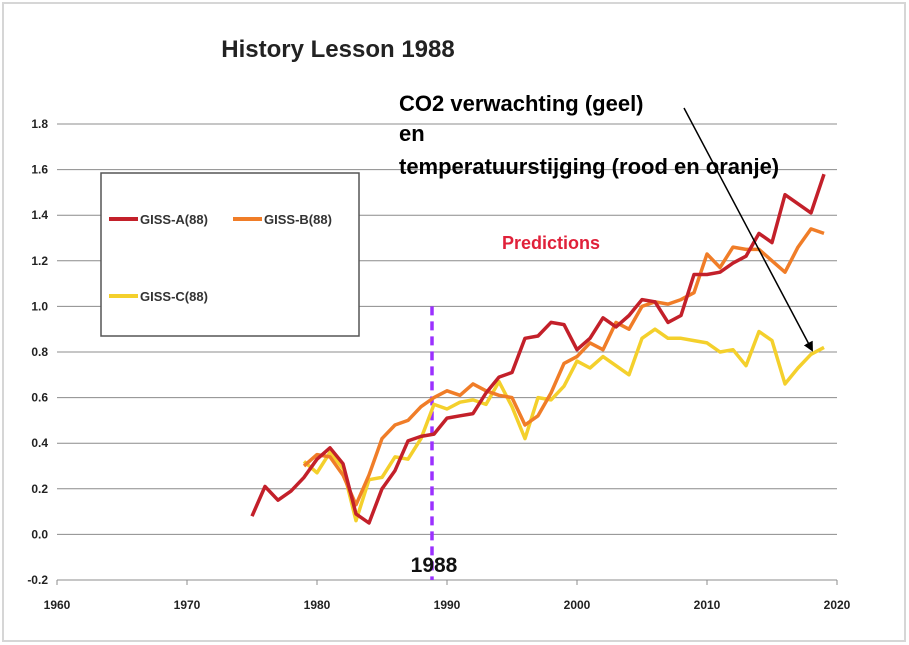  What do you see at coordinates (39, 261) in the screenshot?
I see `y-tick-label: 1.2` at bounding box center [39, 261].